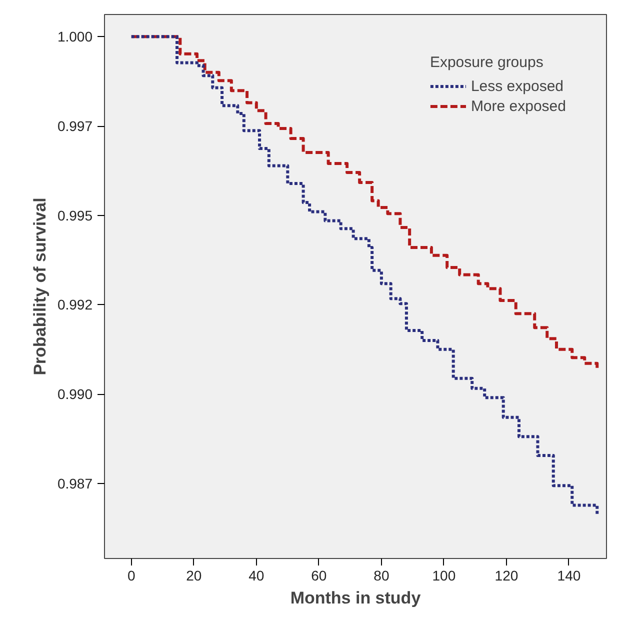 Image resolution: width=625 pixels, height=628 pixels. What do you see at coordinates (75, 483) in the screenshot?
I see `y-tick-label: 0.987` at bounding box center [75, 483].